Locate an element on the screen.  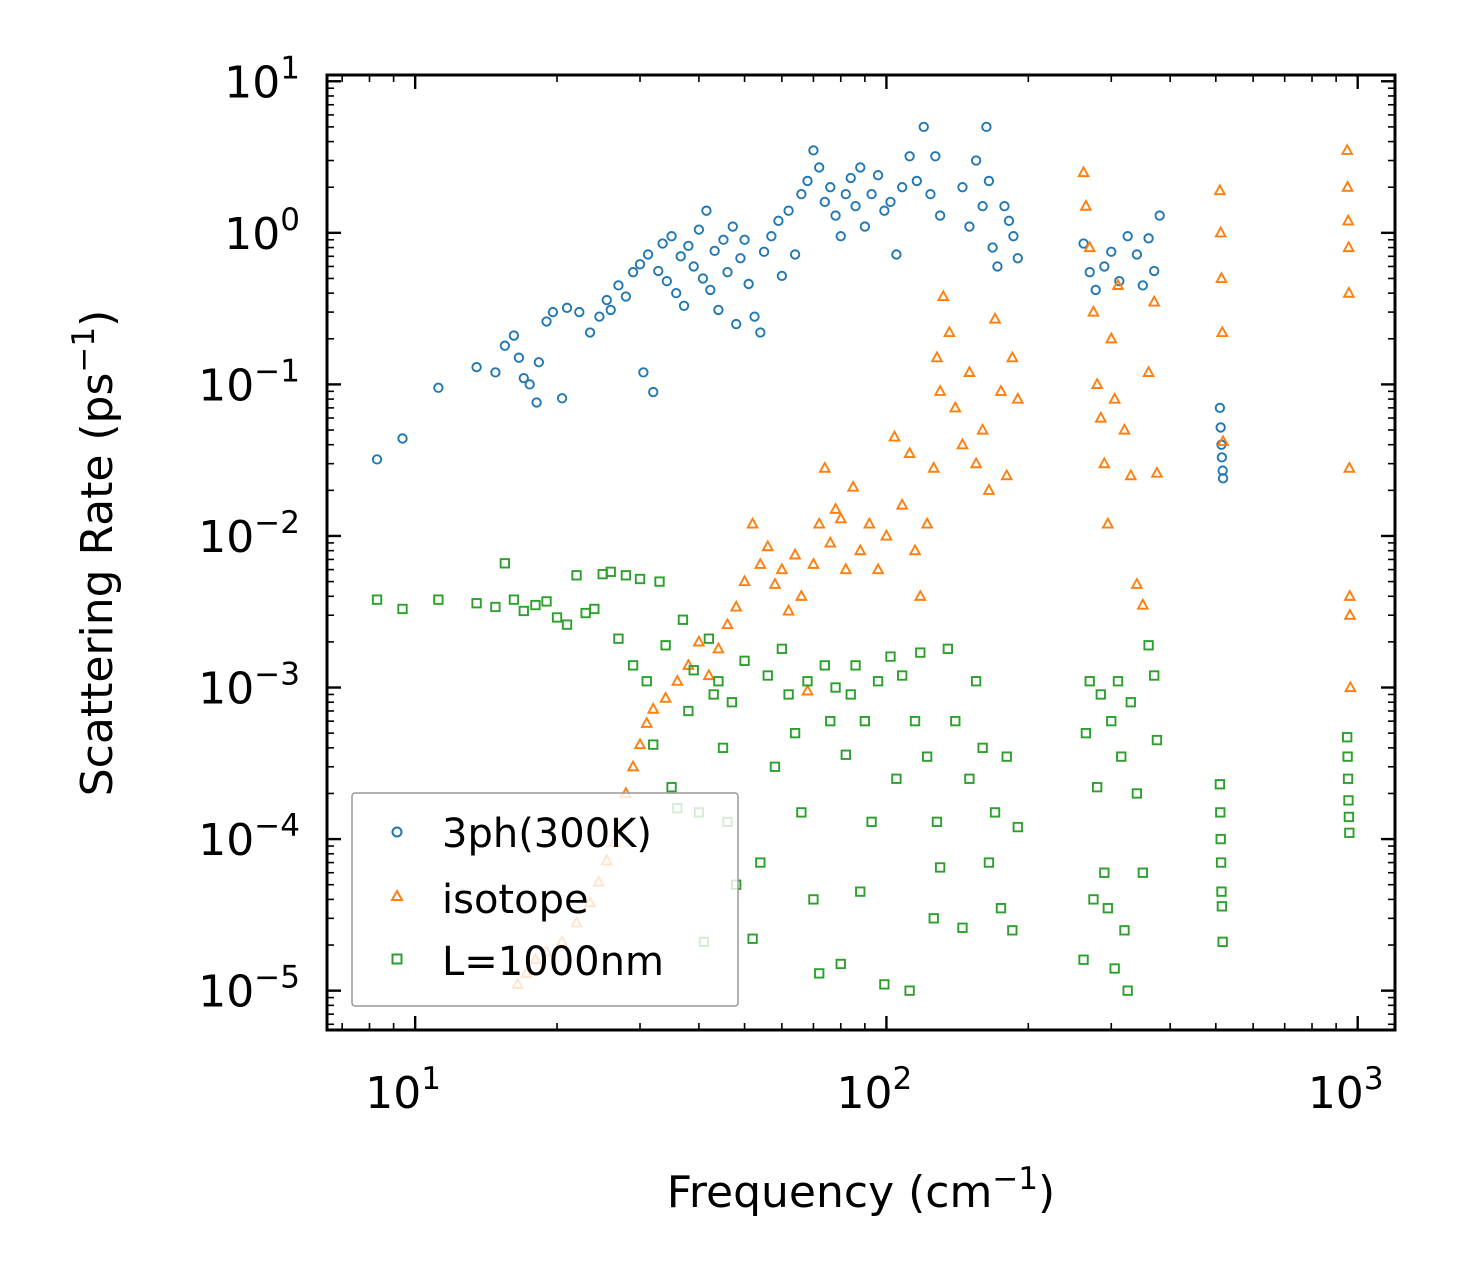
y-tick-label: 10⁻¹ is located at coordinates (249, 382).